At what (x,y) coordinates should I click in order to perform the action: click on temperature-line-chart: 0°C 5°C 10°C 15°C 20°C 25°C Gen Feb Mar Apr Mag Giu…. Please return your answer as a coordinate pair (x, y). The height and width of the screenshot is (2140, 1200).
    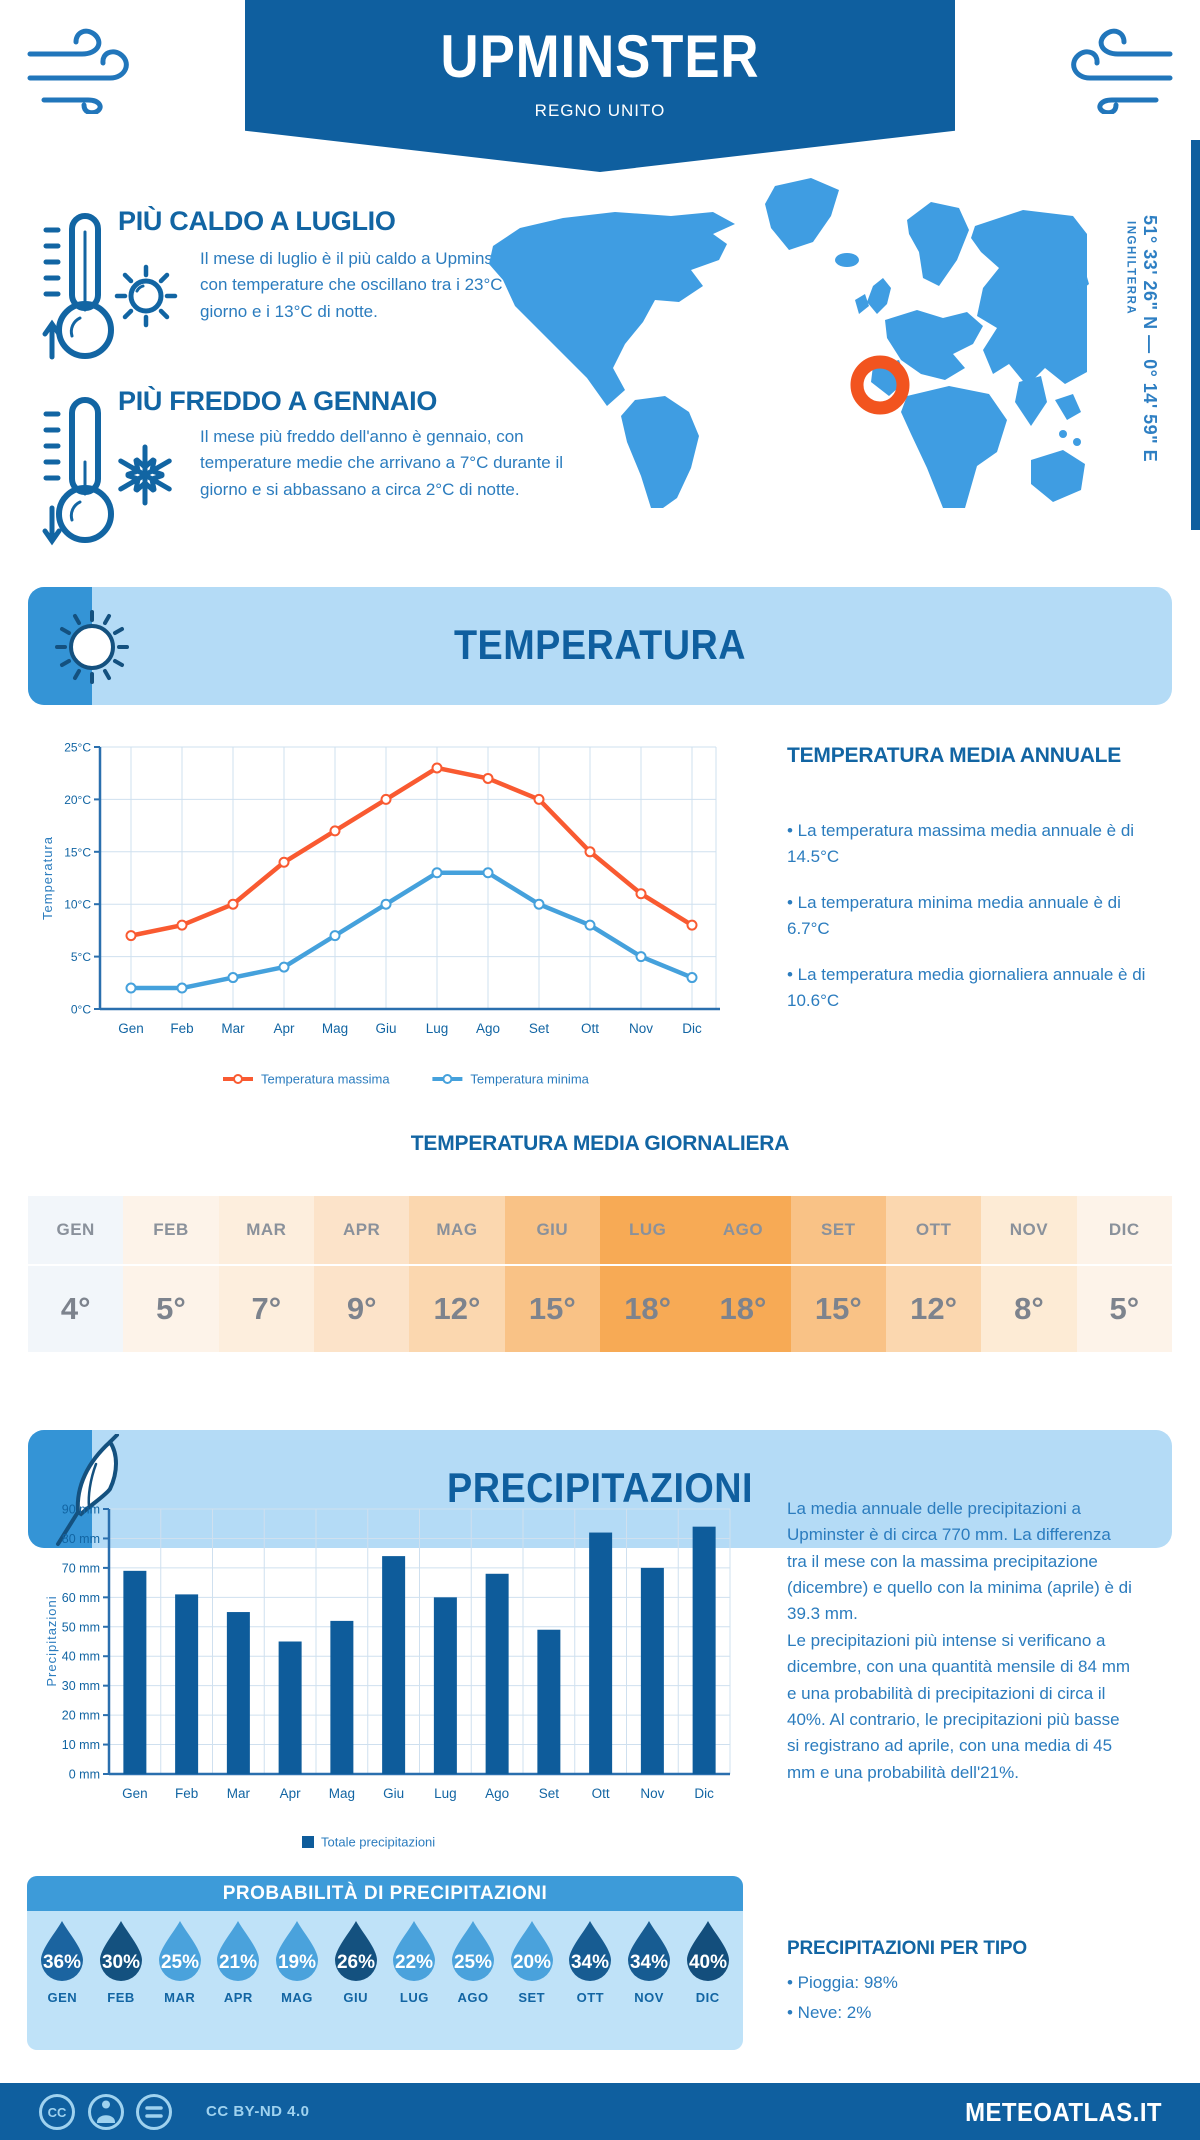
    Looking at the image, I should click on (380, 914).